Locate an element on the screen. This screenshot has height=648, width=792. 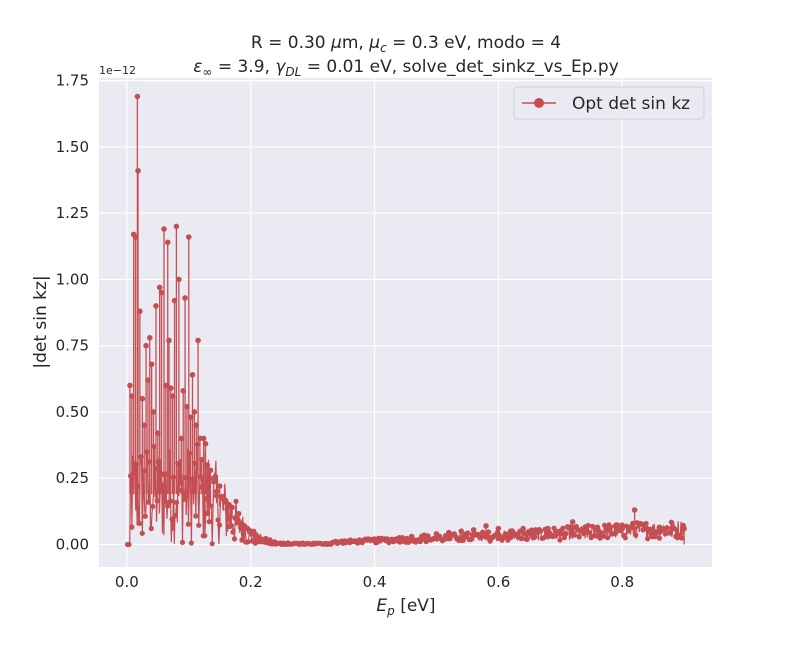
legend-label: Opt det sin kz is located at coordinates (631, 104).